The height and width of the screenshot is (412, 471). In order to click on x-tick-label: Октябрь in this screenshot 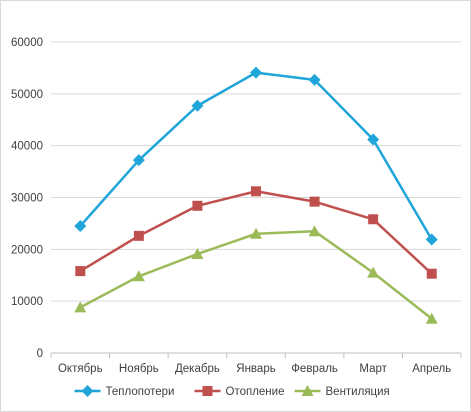, I will do `click(80, 369)`.